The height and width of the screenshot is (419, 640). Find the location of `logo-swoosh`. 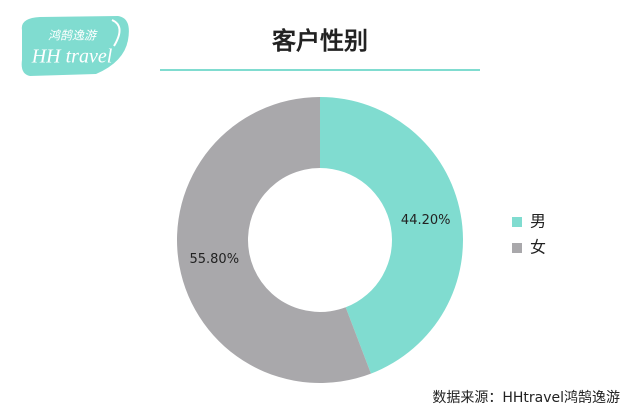

logo-swoosh is located at coordinates (116, 33).